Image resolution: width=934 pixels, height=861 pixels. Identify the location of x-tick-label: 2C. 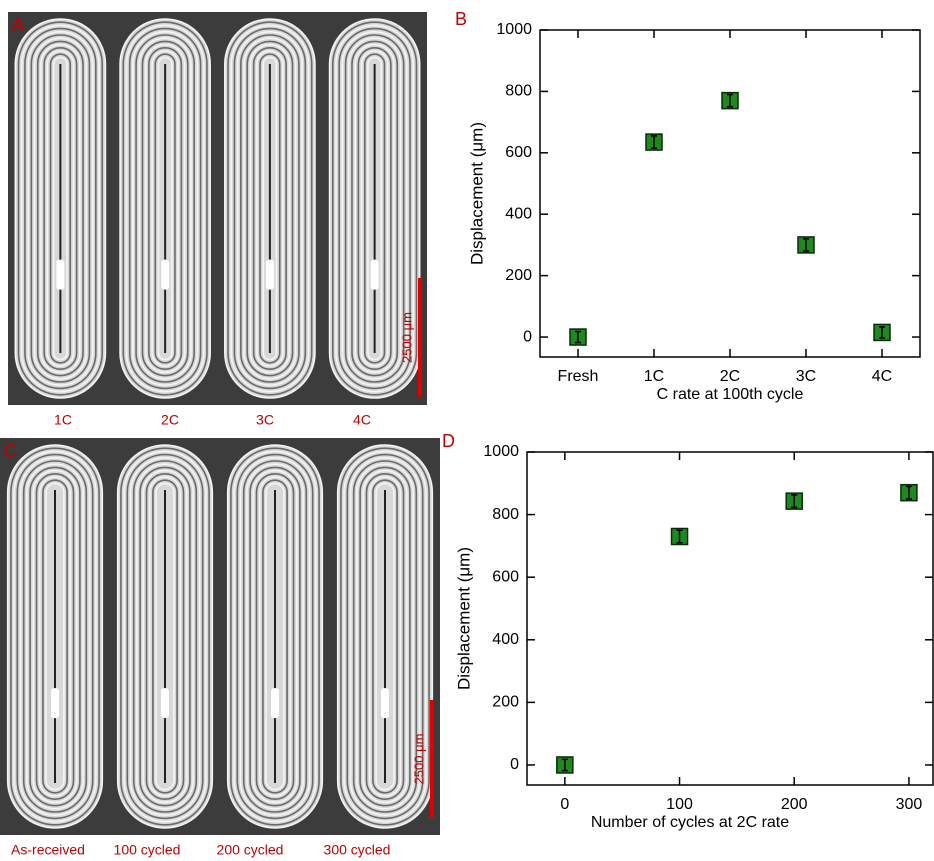
(730, 376).